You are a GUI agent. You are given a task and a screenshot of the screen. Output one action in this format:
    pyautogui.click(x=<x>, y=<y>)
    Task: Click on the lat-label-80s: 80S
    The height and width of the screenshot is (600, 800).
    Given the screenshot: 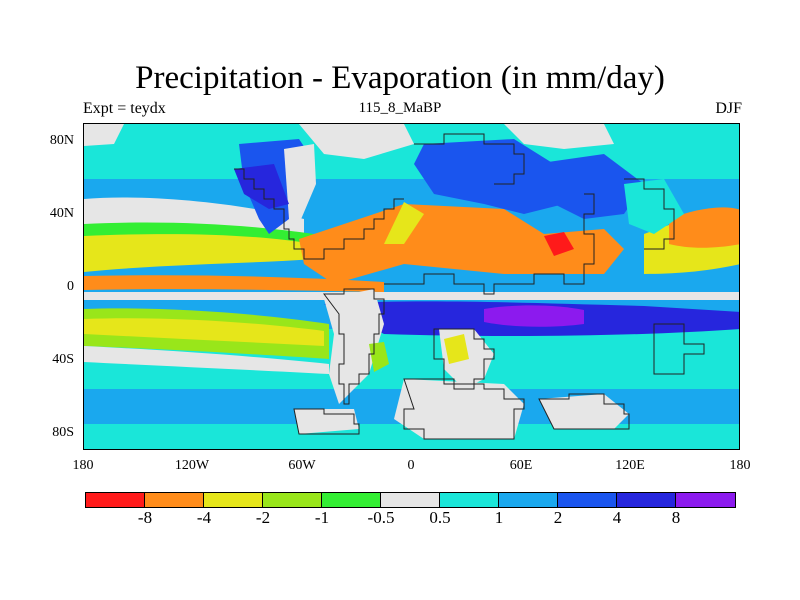 What is the action you would take?
    pyautogui.click(x=63, y=432)
    